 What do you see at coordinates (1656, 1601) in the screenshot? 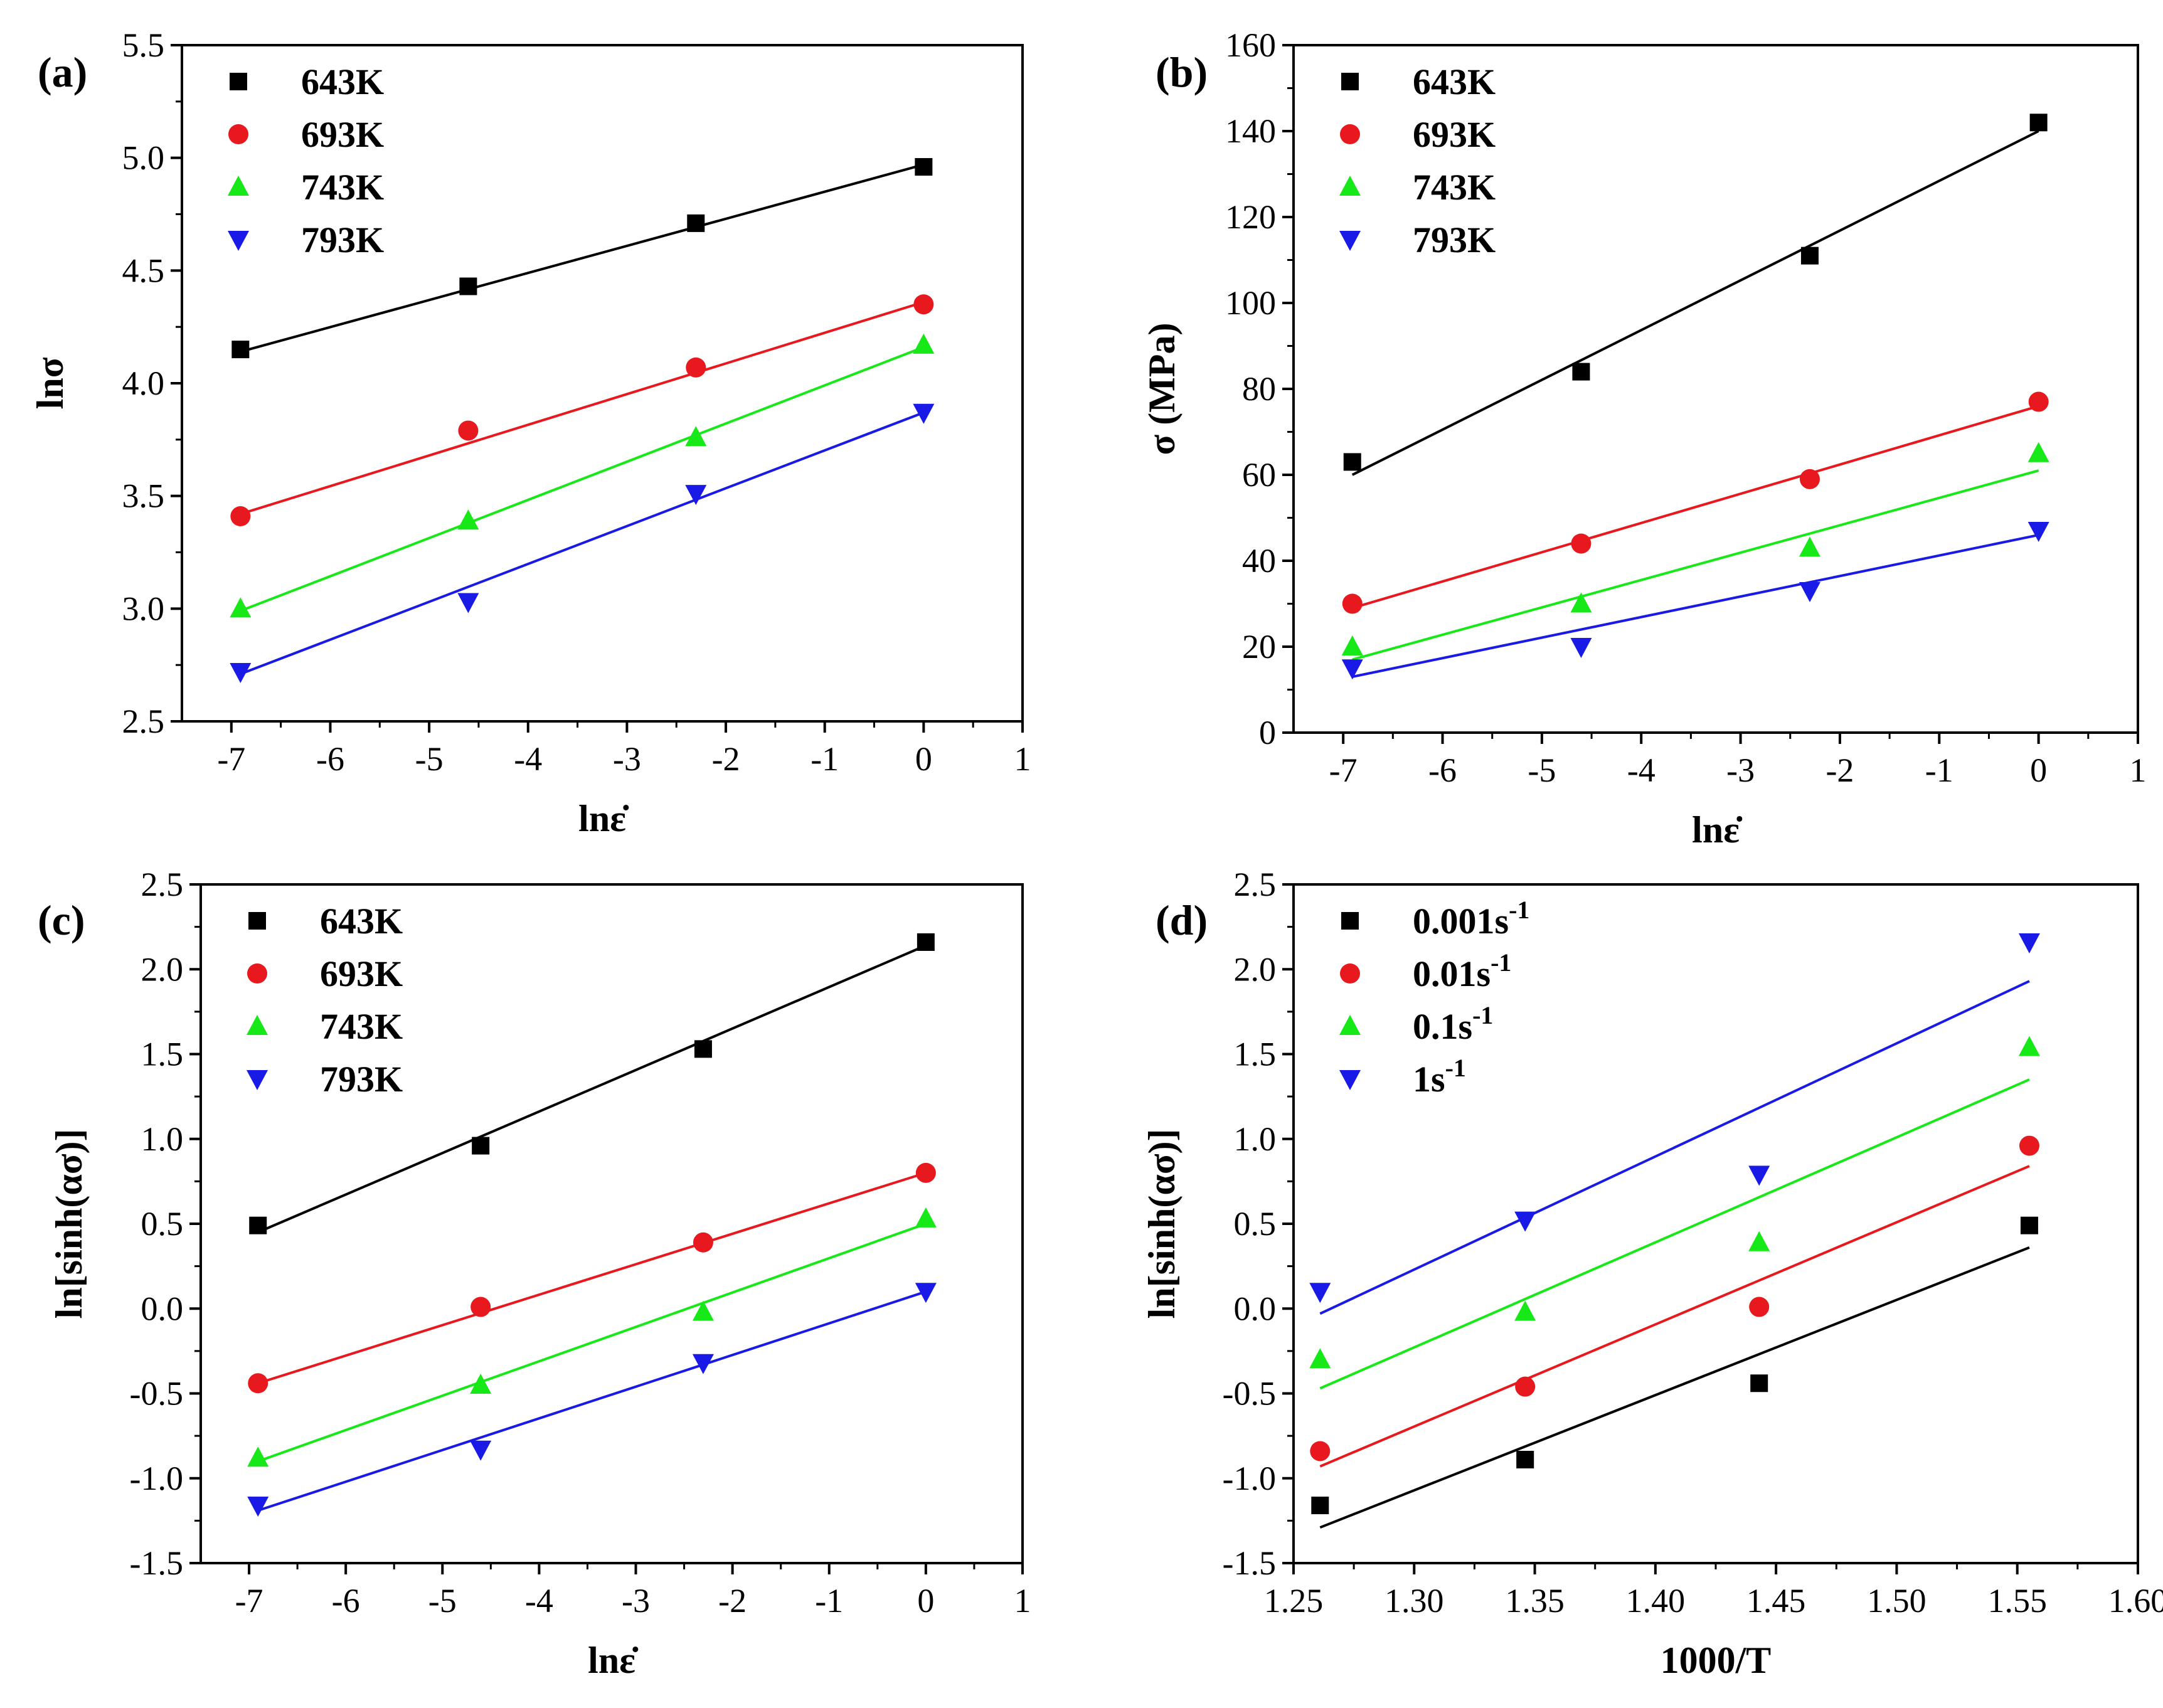
I see `x-tick-label: 1.40` at bounding box center [1656, 1601].